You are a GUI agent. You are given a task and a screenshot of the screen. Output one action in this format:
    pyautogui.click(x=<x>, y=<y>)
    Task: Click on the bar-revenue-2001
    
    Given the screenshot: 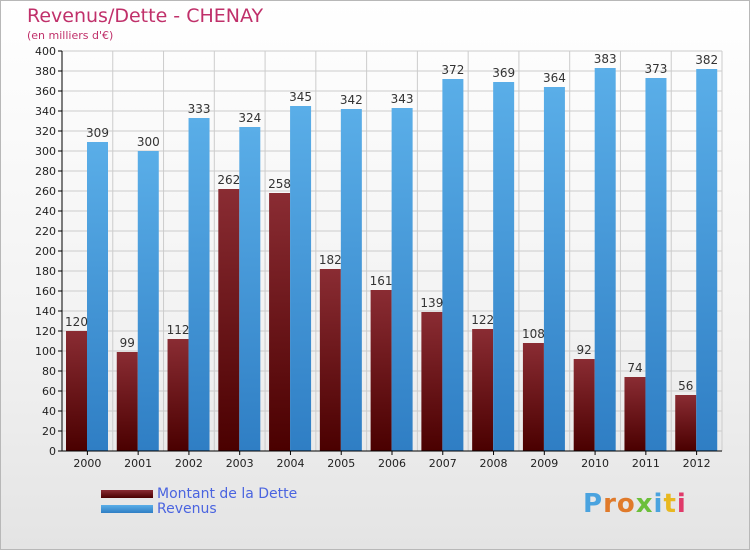 What is the action you would take?
    pyautogui.click(x=148, y=301)
    